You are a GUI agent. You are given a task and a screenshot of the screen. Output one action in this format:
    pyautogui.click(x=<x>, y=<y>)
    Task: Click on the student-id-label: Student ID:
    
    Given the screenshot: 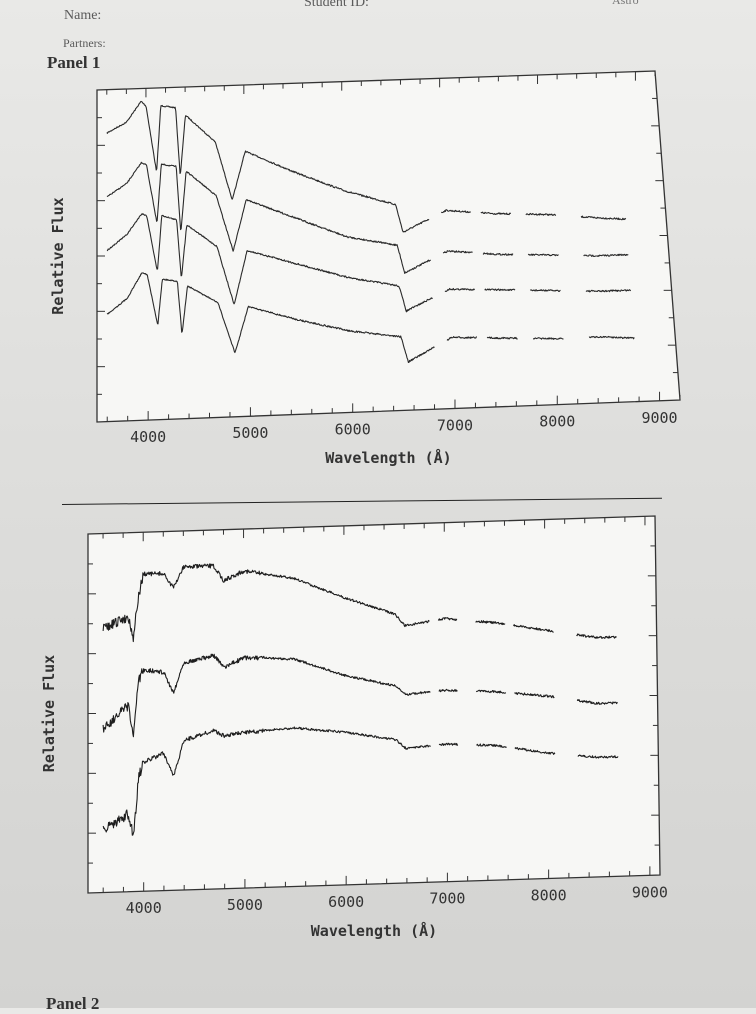 What is the action you would take?
    pyautogui.click(x=336, y=5)
    